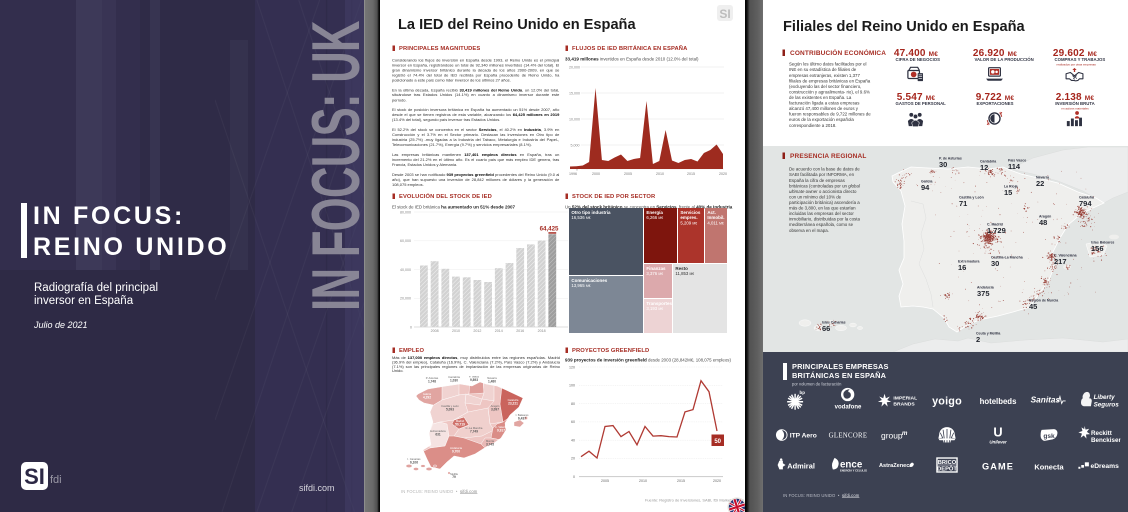  What do you see at coordinates (460, 421) in the screenshot?
I see `svg-text: Madrid` at bounding box center [460, 421].